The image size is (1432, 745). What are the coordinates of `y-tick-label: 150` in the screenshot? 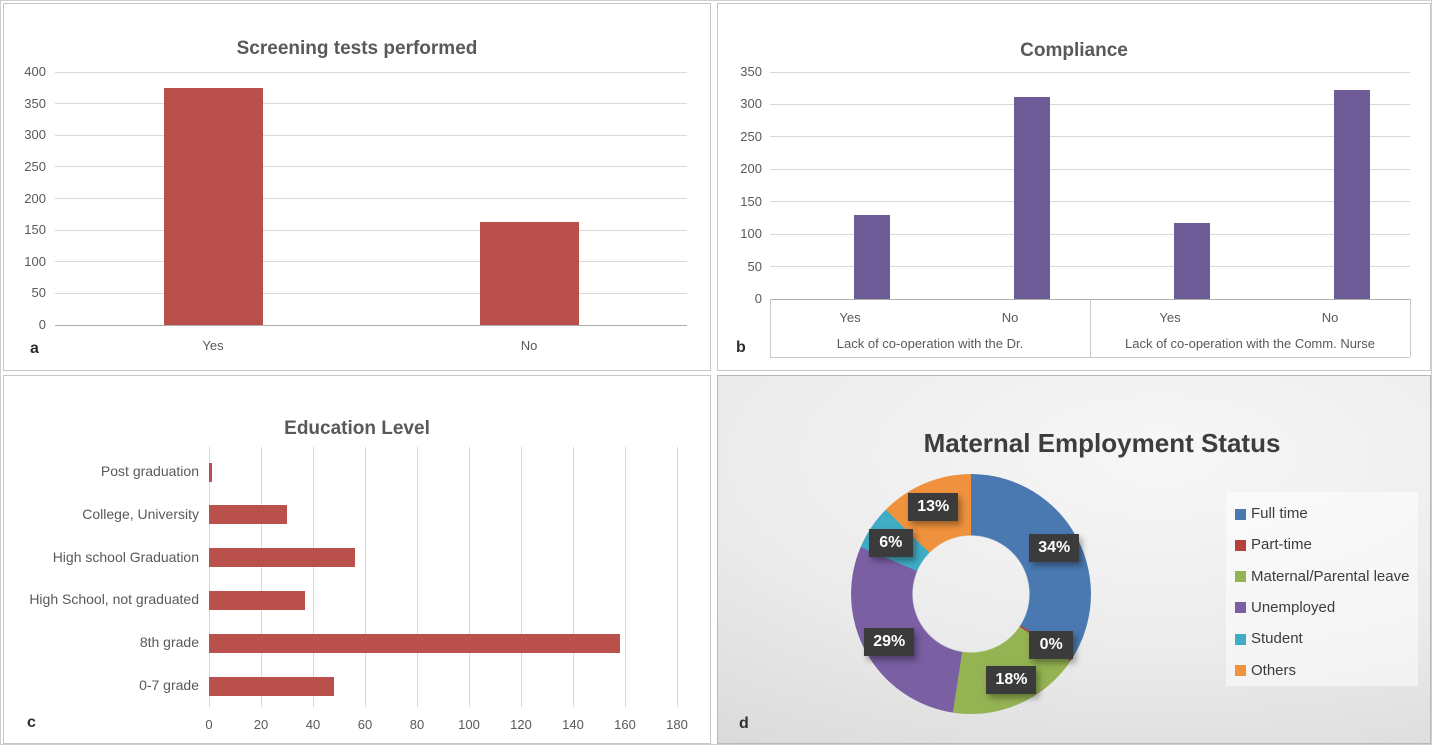 It's located at (751, 201).